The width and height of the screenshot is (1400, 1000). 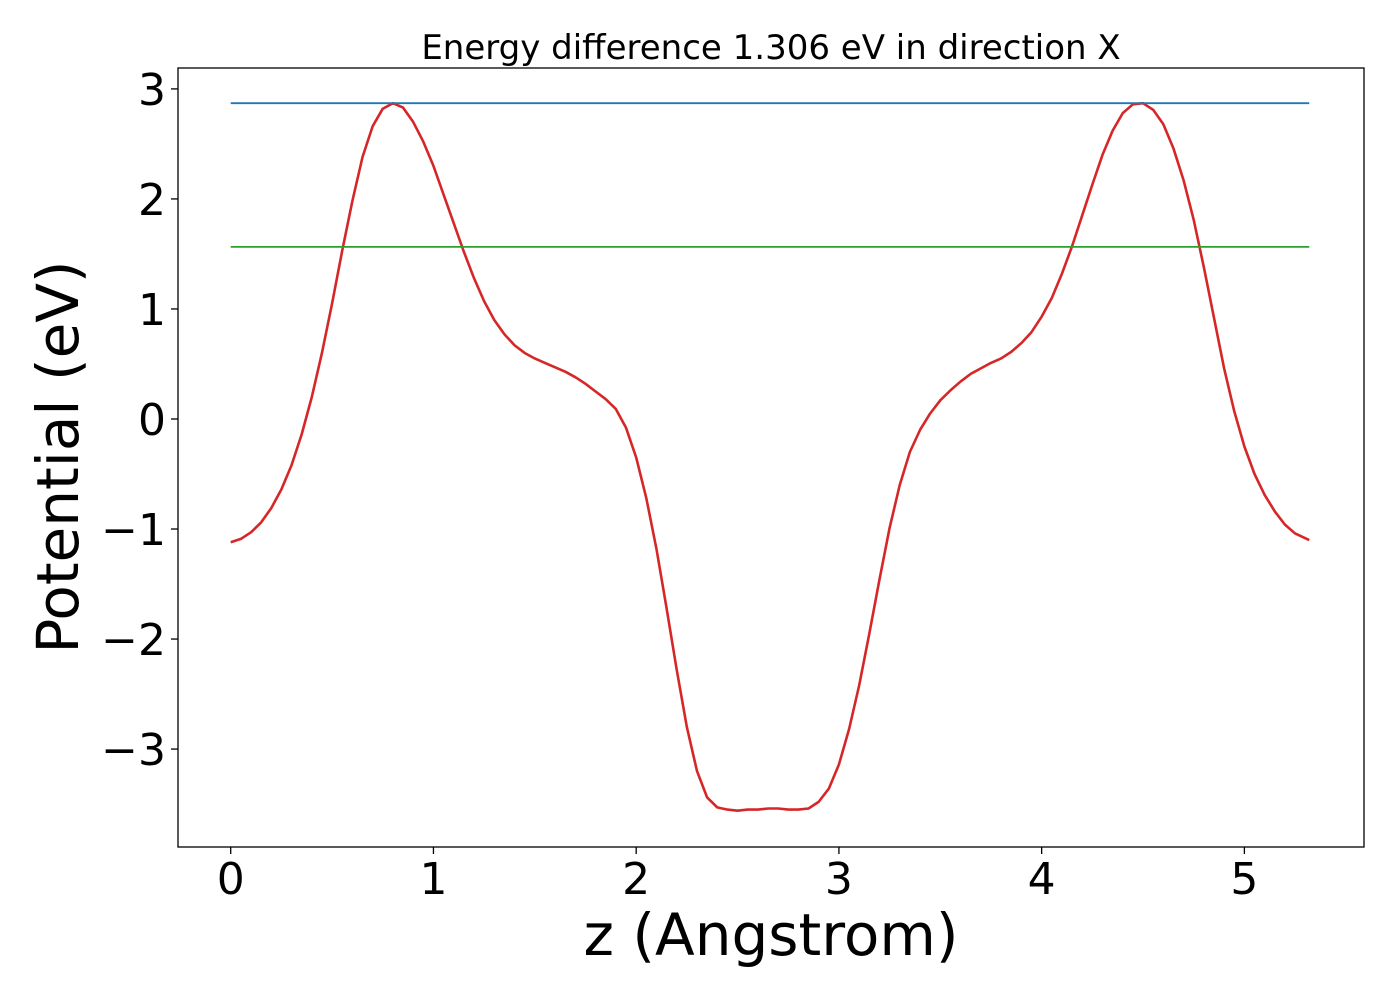 I want to click on y-tick-label: 2, so click(x=152, y=200).